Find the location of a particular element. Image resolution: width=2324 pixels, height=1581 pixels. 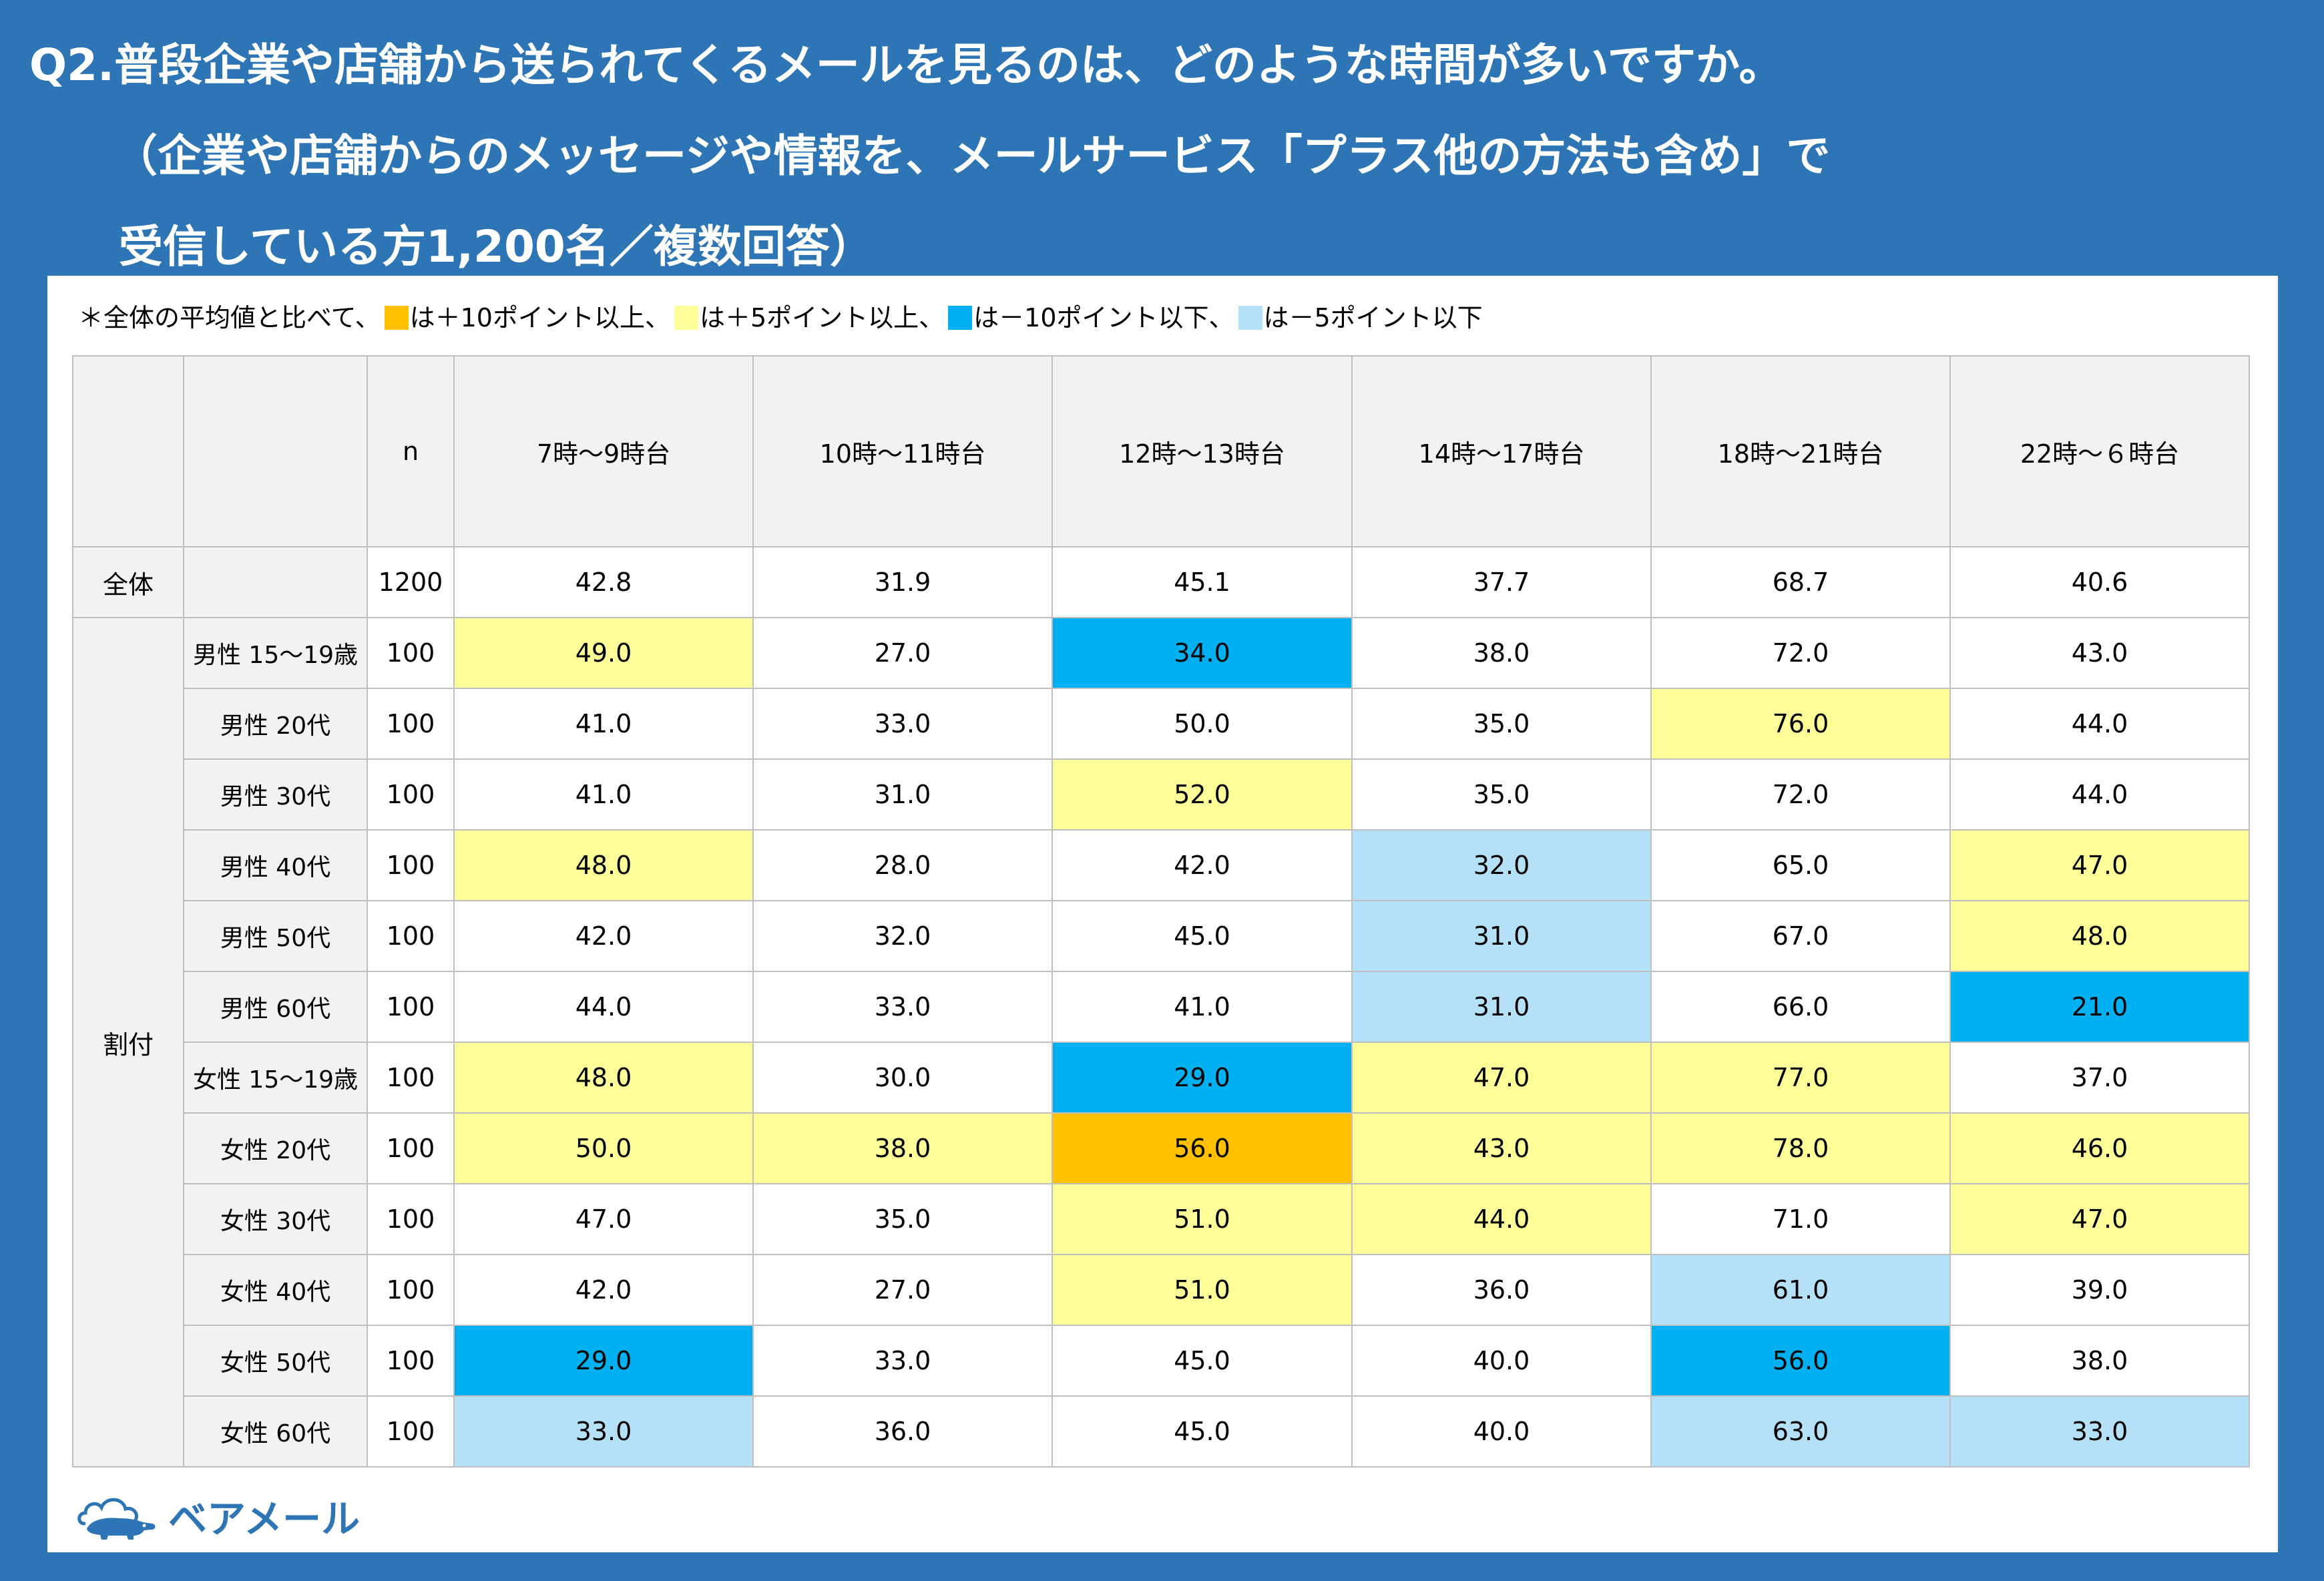

table-row: 女性 60代 100 33.0 36.0 45.0 40.0 63.0 33.0 is located at coordinates (1161, 1431).